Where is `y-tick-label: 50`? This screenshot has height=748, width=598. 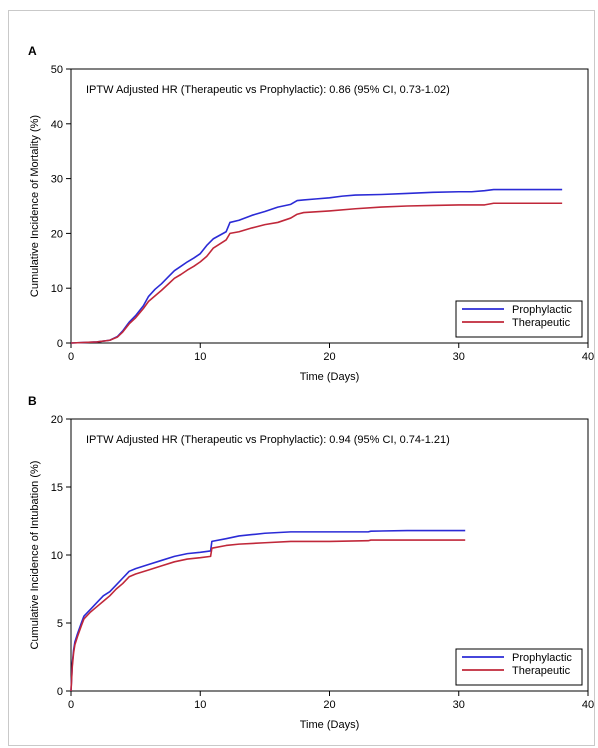
y-tick-label: 50 is located at coordinates (57, 70).